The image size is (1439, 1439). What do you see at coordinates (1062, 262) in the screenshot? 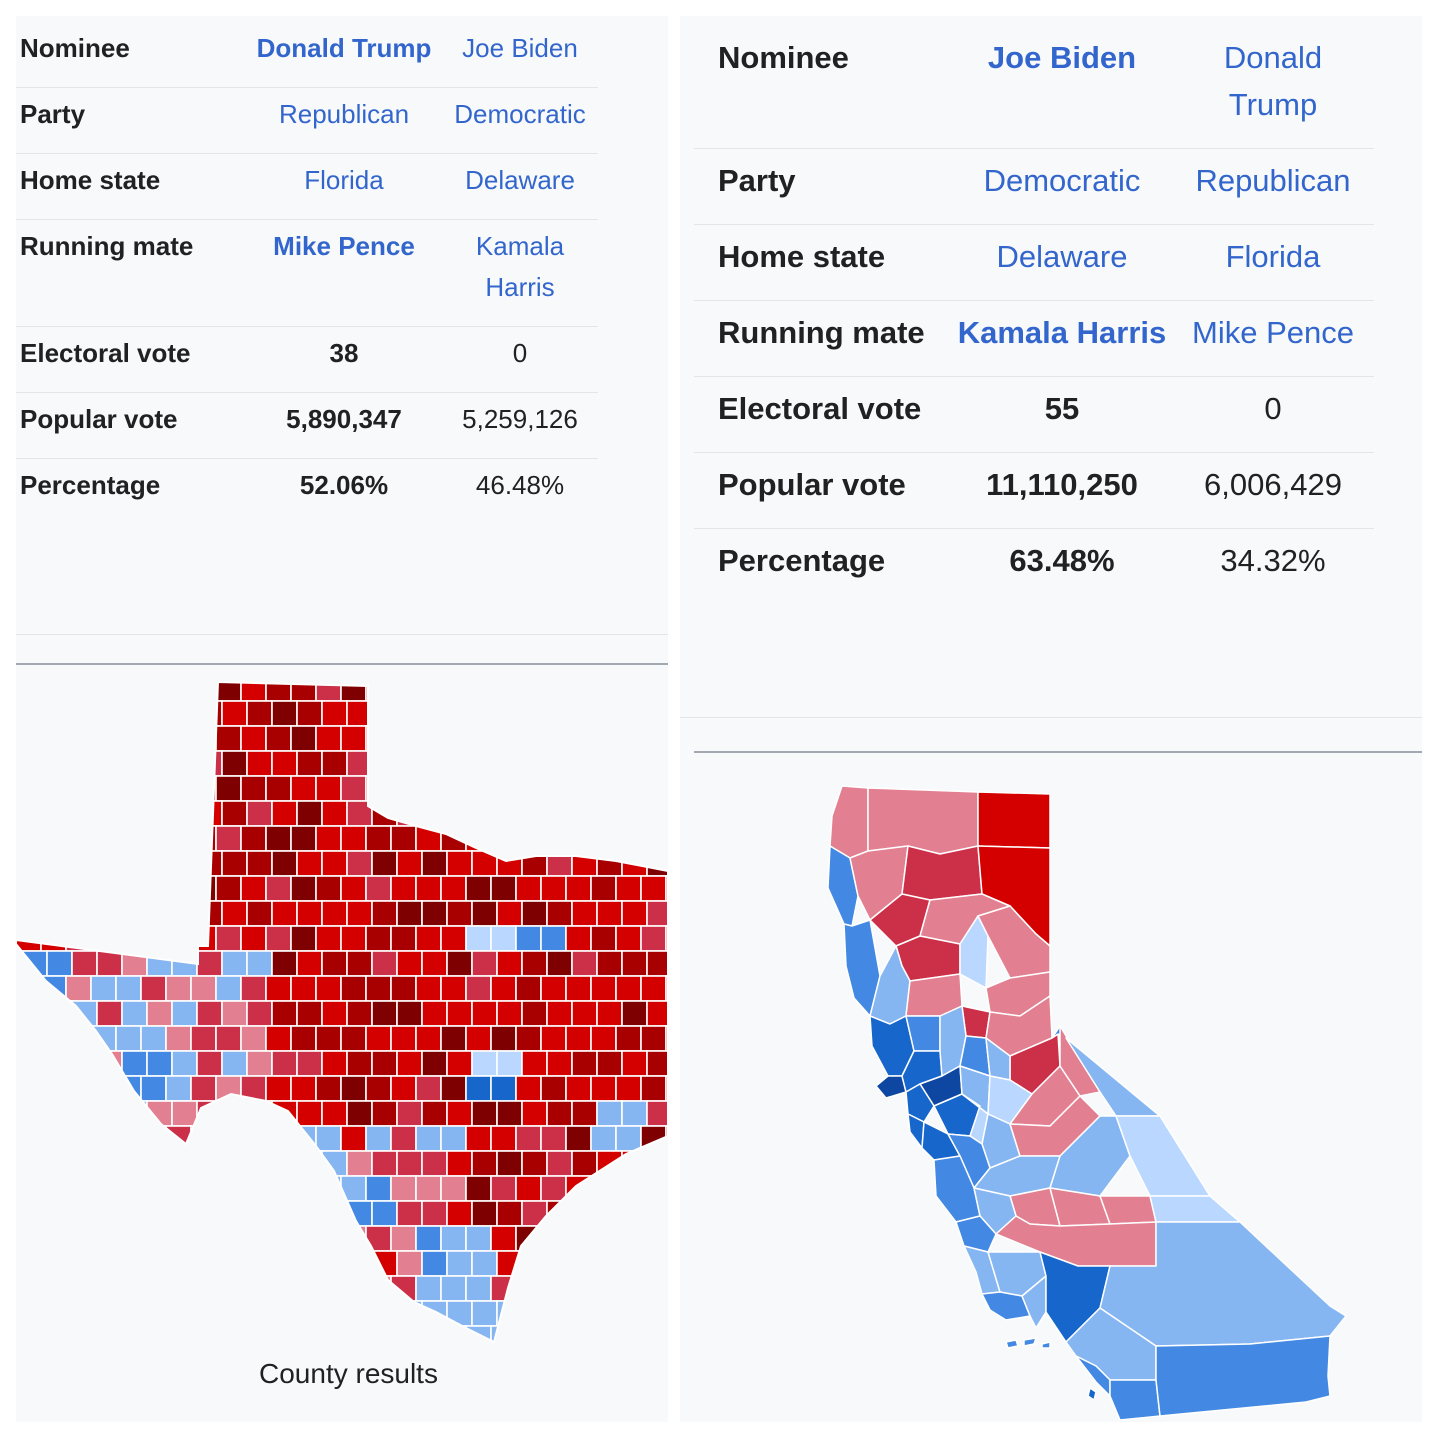
I see `california-winner-home-state-link: Delaware` at bounding box center [1062, 262].